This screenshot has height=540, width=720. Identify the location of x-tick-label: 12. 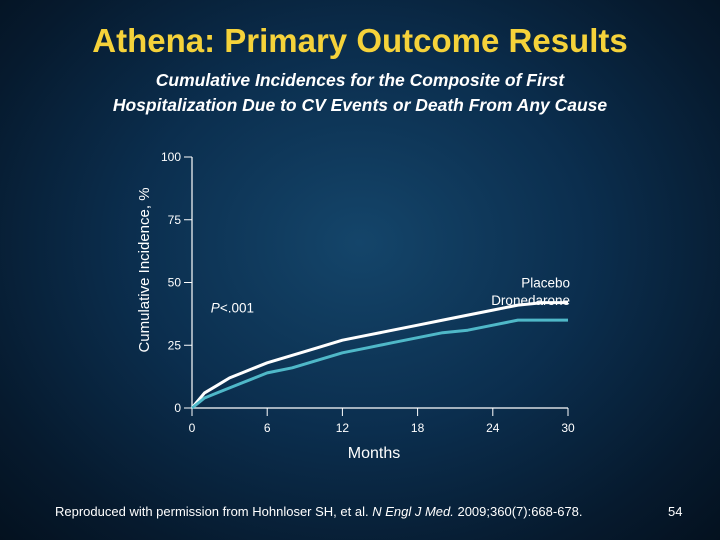
(343, 428).